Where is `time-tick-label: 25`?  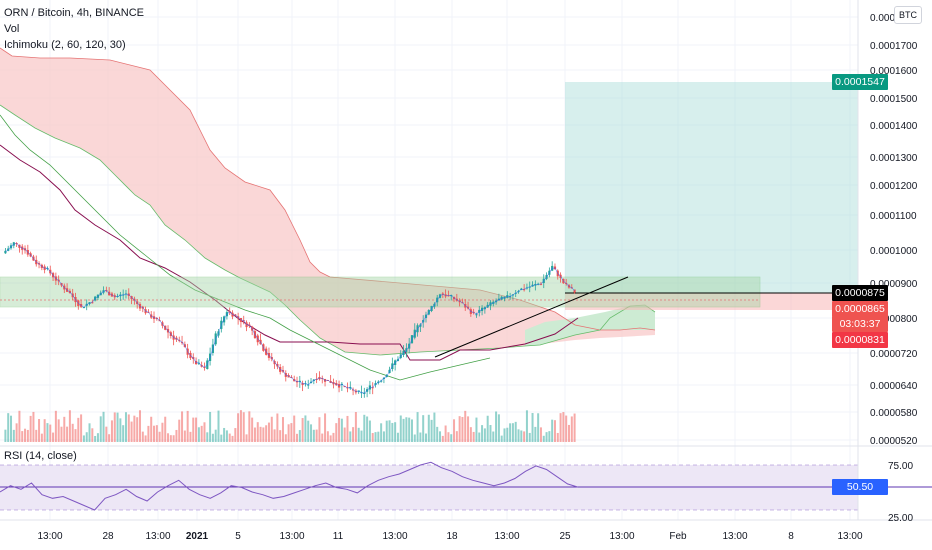 time-tick-label: 25 is located at coordinates (565, 536).